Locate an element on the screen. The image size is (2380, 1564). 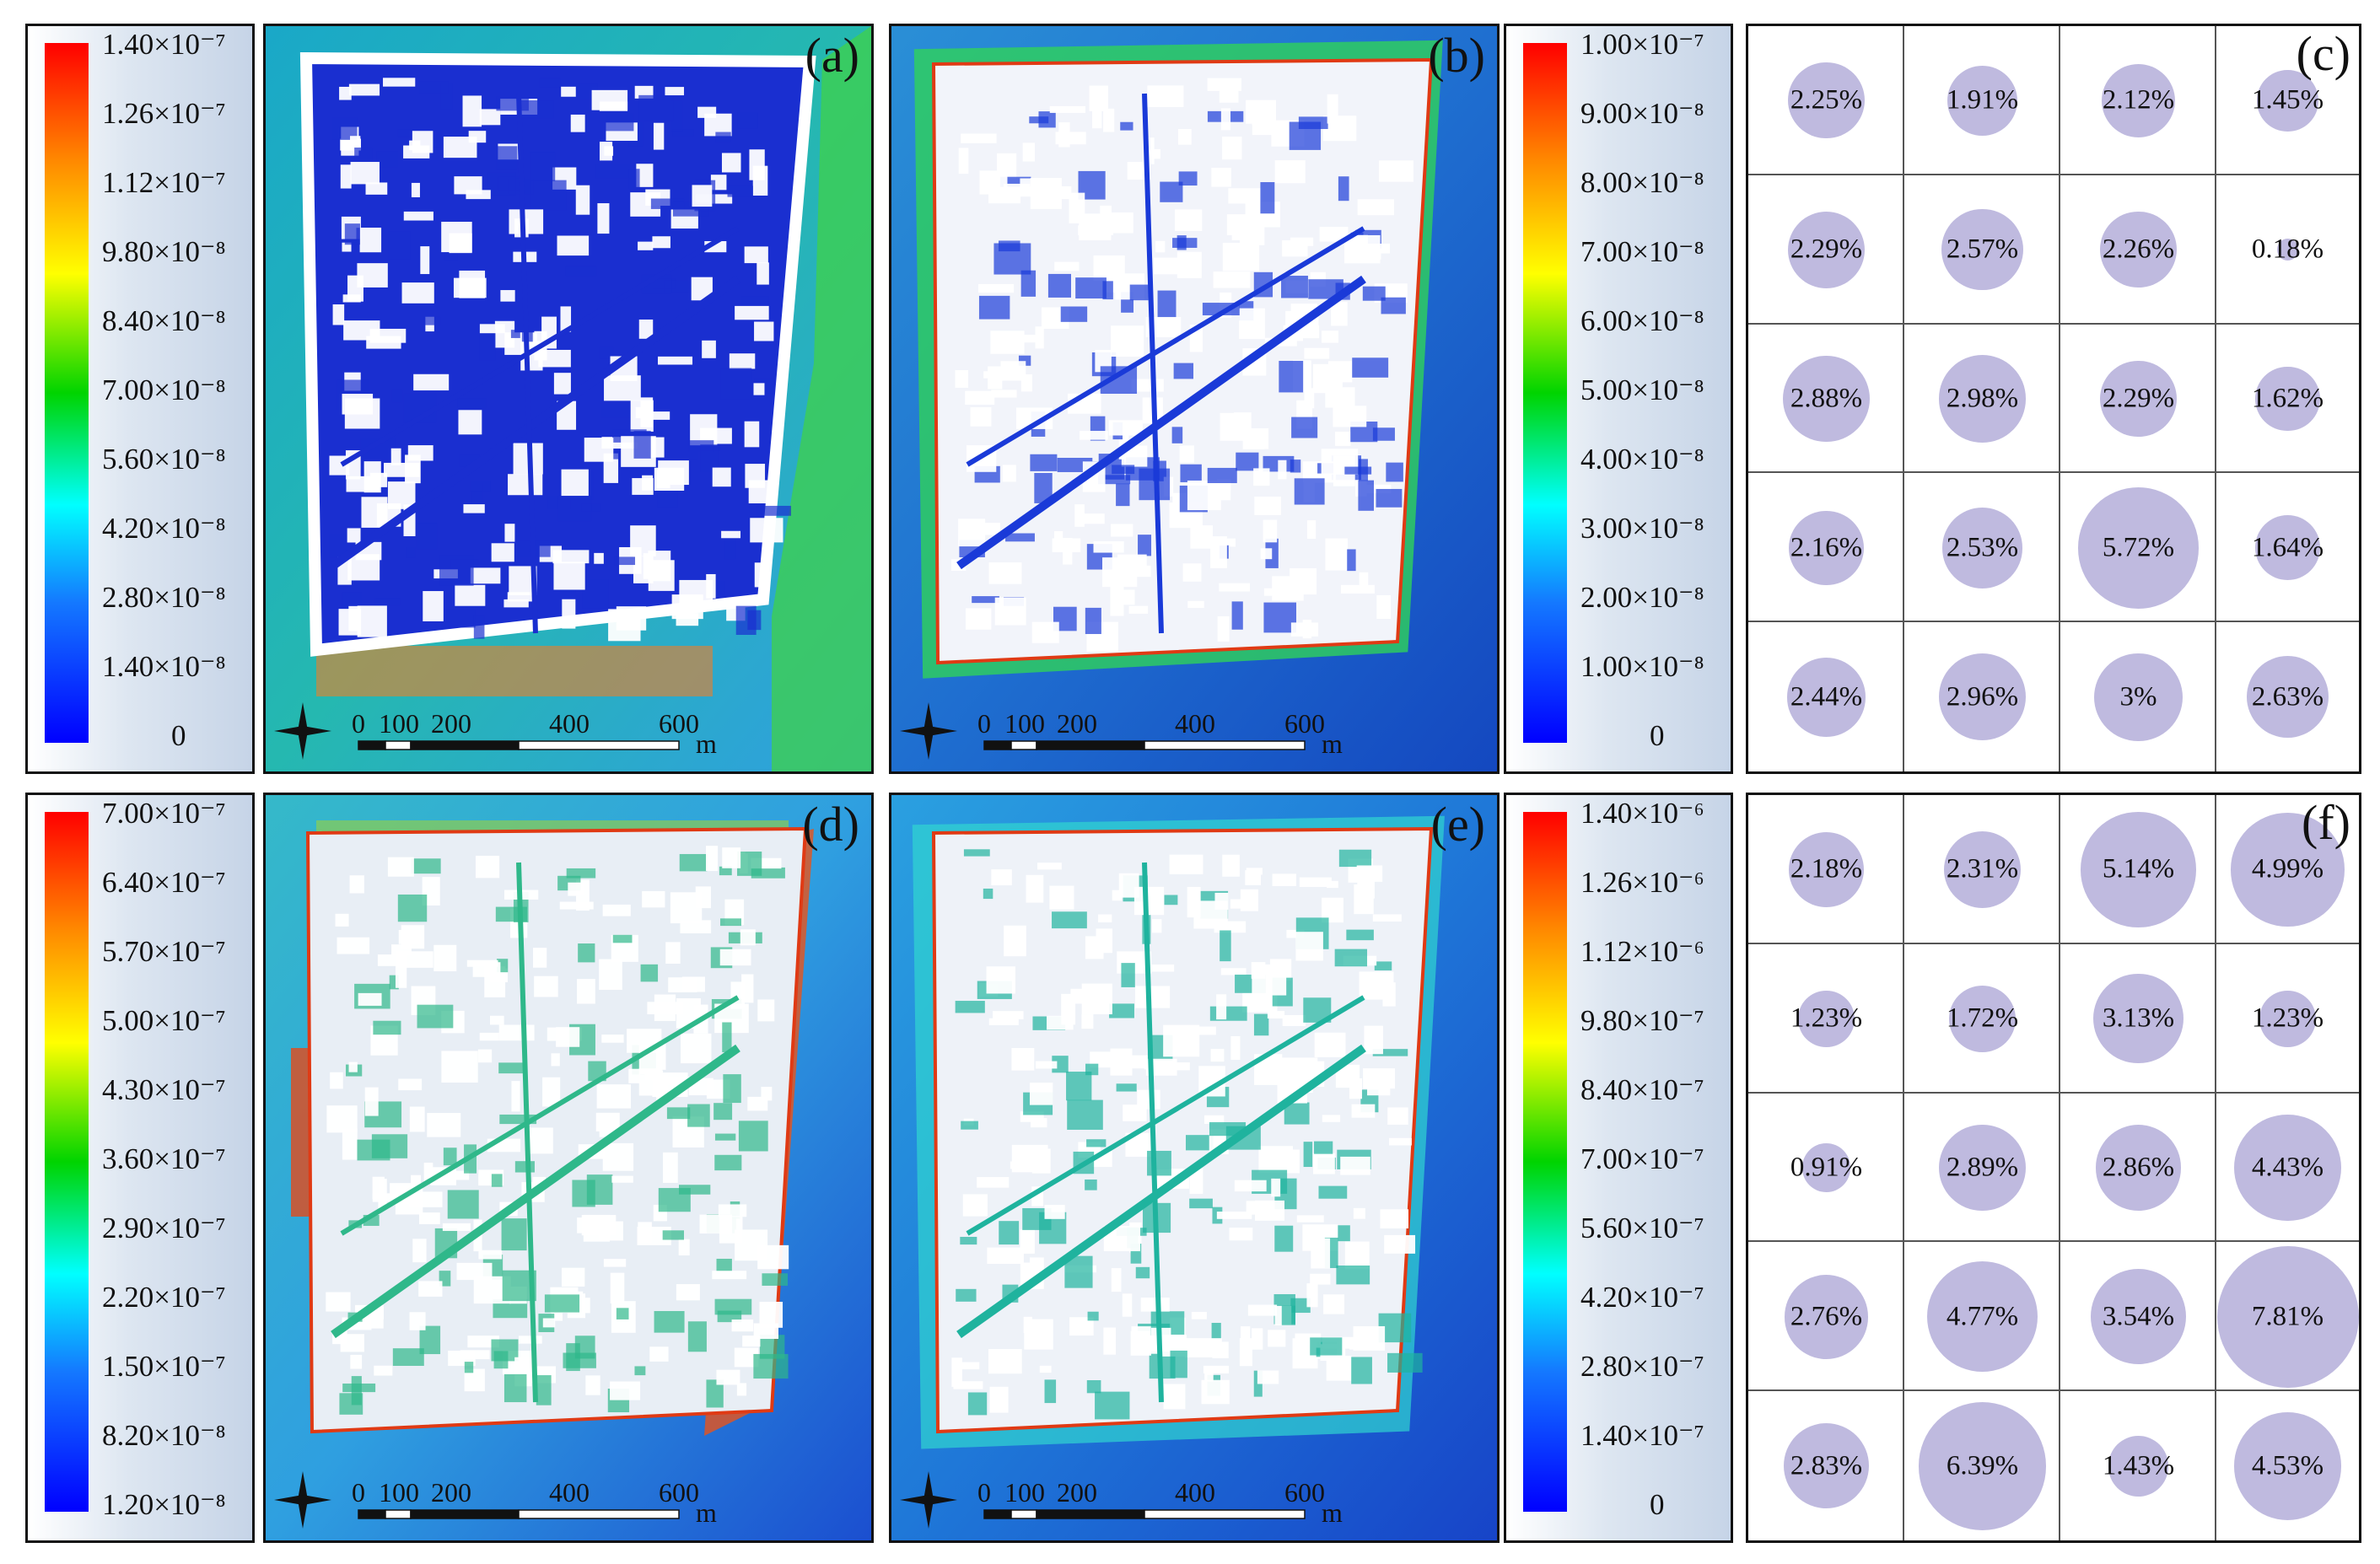
map-panel-d: 0 100 200 400 600 m (d) is located at coordinates (568, 1168).